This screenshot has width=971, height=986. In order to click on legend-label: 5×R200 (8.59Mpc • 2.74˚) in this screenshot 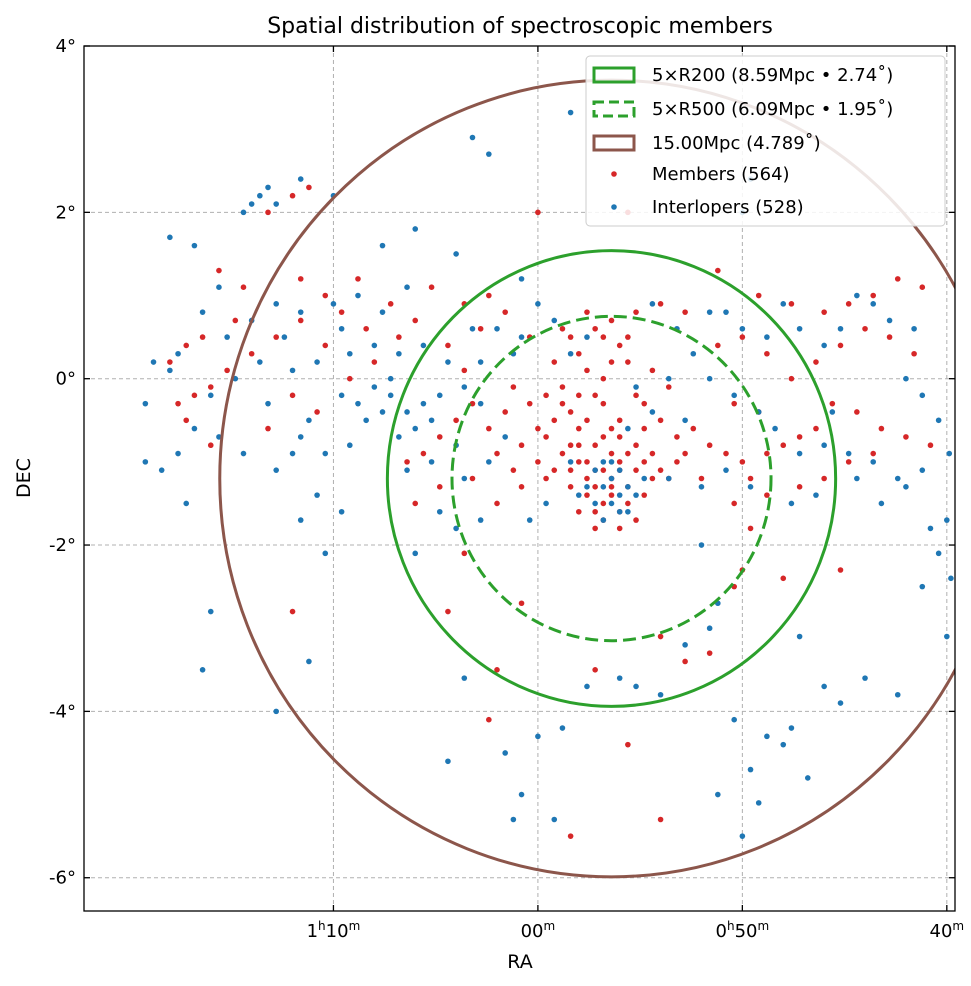, I will do `click(772, 75)`.